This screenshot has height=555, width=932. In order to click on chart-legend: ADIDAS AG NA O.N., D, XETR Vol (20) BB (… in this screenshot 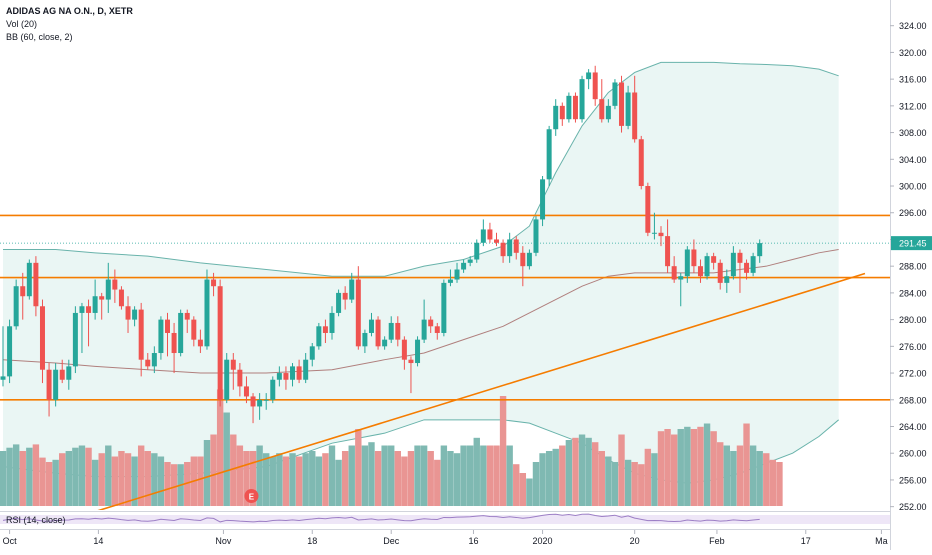, I will do `click(69, 24)`.